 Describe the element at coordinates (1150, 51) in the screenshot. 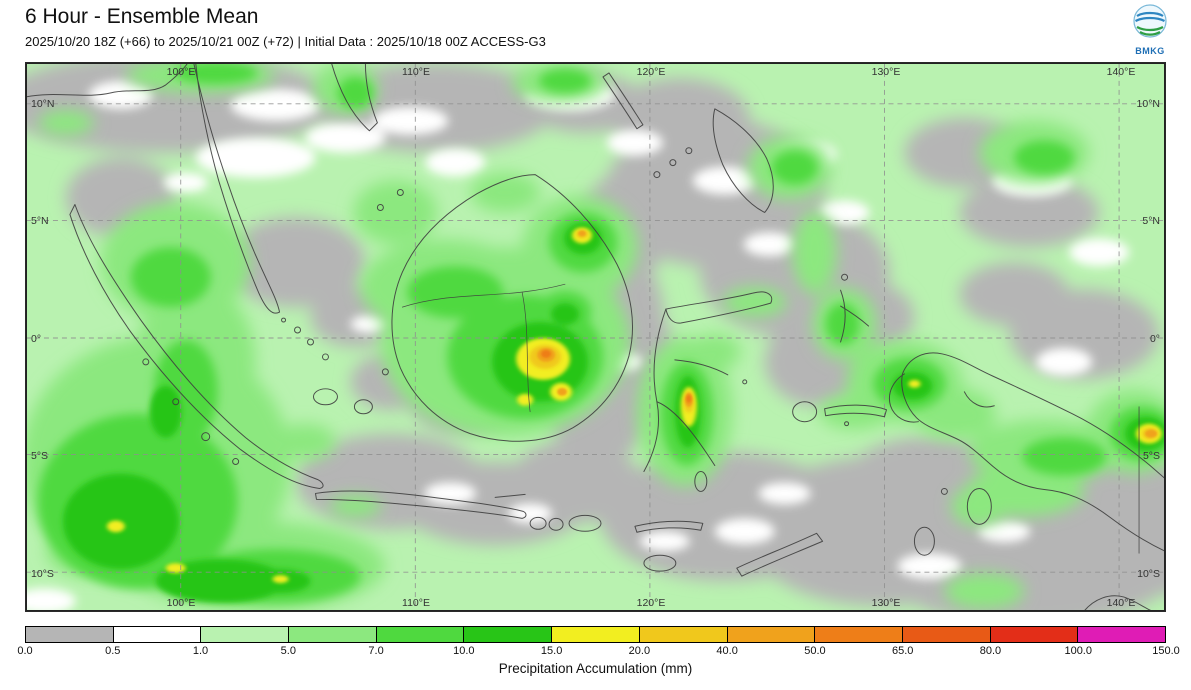

I see `bmkg-logo-text: BMKG` at that location.